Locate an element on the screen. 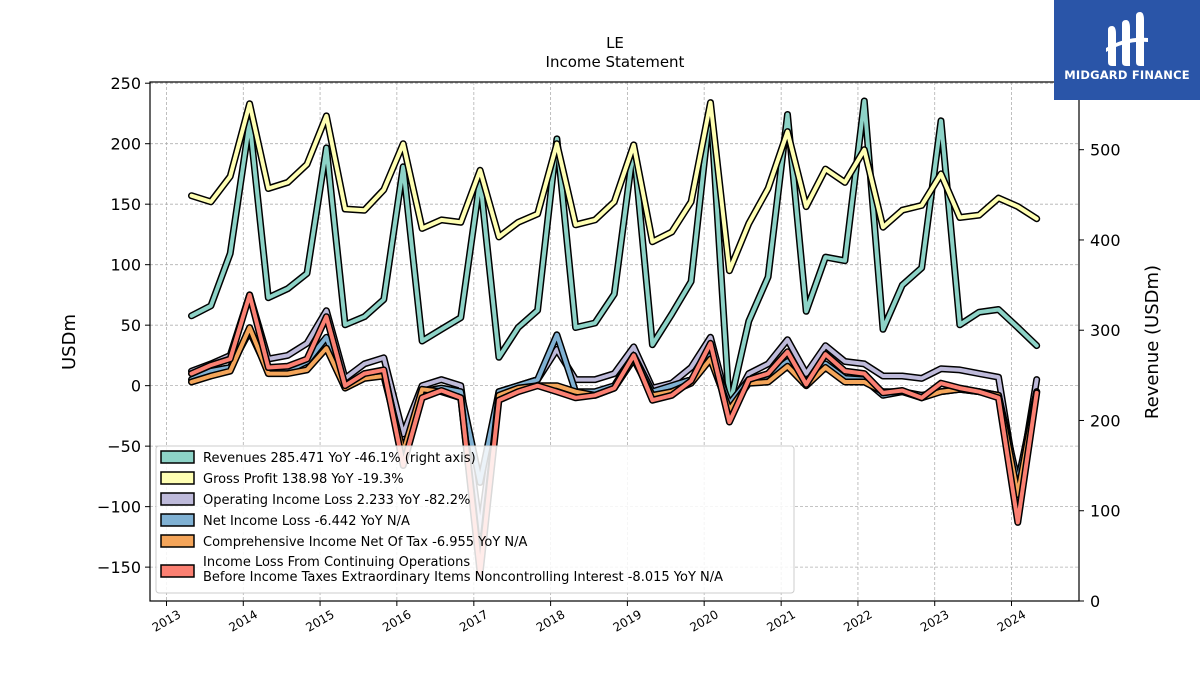 Image resolution: width=1200 pixels, height=675 pixels. chart-title: LE is located at coordinates (615, 43).